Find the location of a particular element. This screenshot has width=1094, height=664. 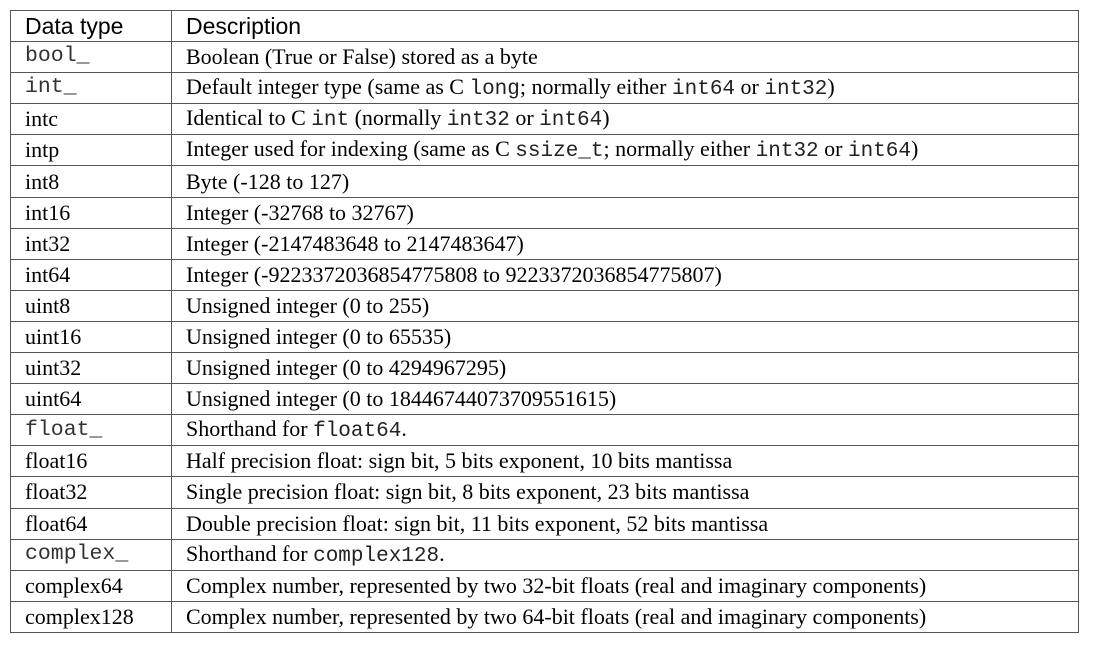

data-type-cell: int32 is located at coordinates (91, 243).